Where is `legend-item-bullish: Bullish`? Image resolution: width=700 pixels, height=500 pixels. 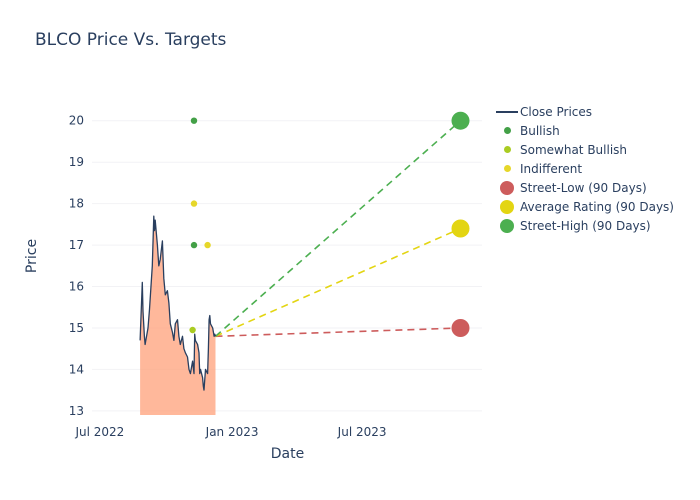
legend-item-bullish: Bullish is located at coordinates (584, 130).